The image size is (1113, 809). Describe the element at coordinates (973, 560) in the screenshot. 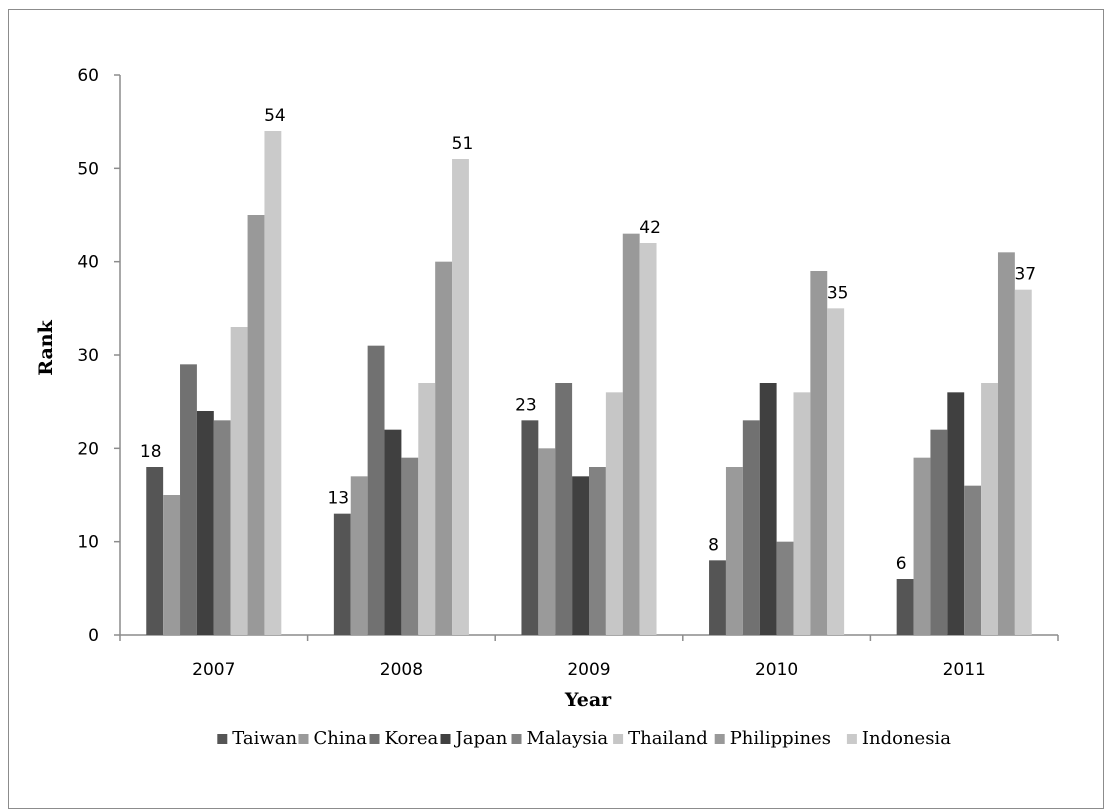

I see `bar-malaysia-2011` at that location.